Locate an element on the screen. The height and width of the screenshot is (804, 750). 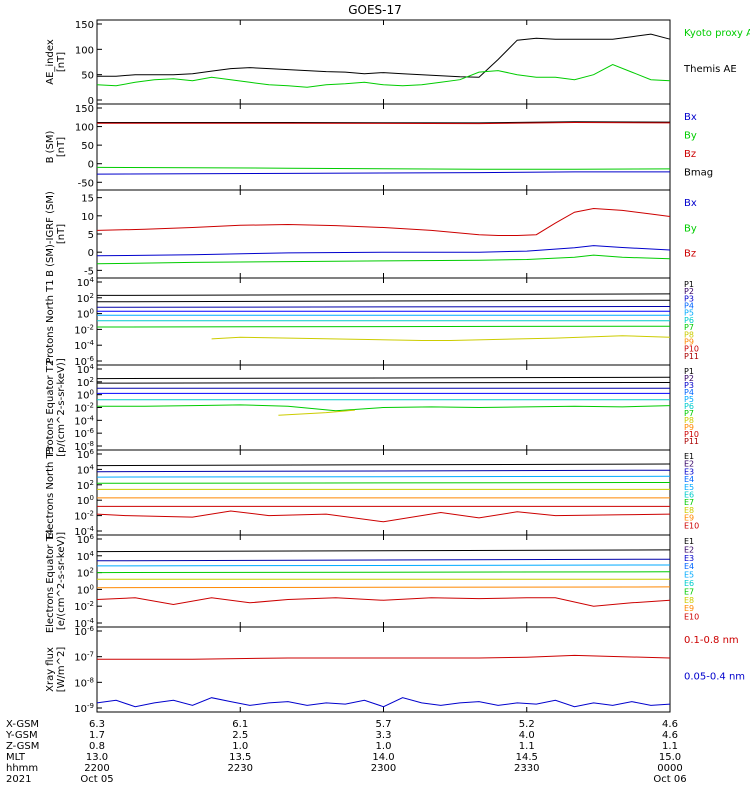
xaxis-row-label-1: Y-GSM is located at coordinates (21, 735).